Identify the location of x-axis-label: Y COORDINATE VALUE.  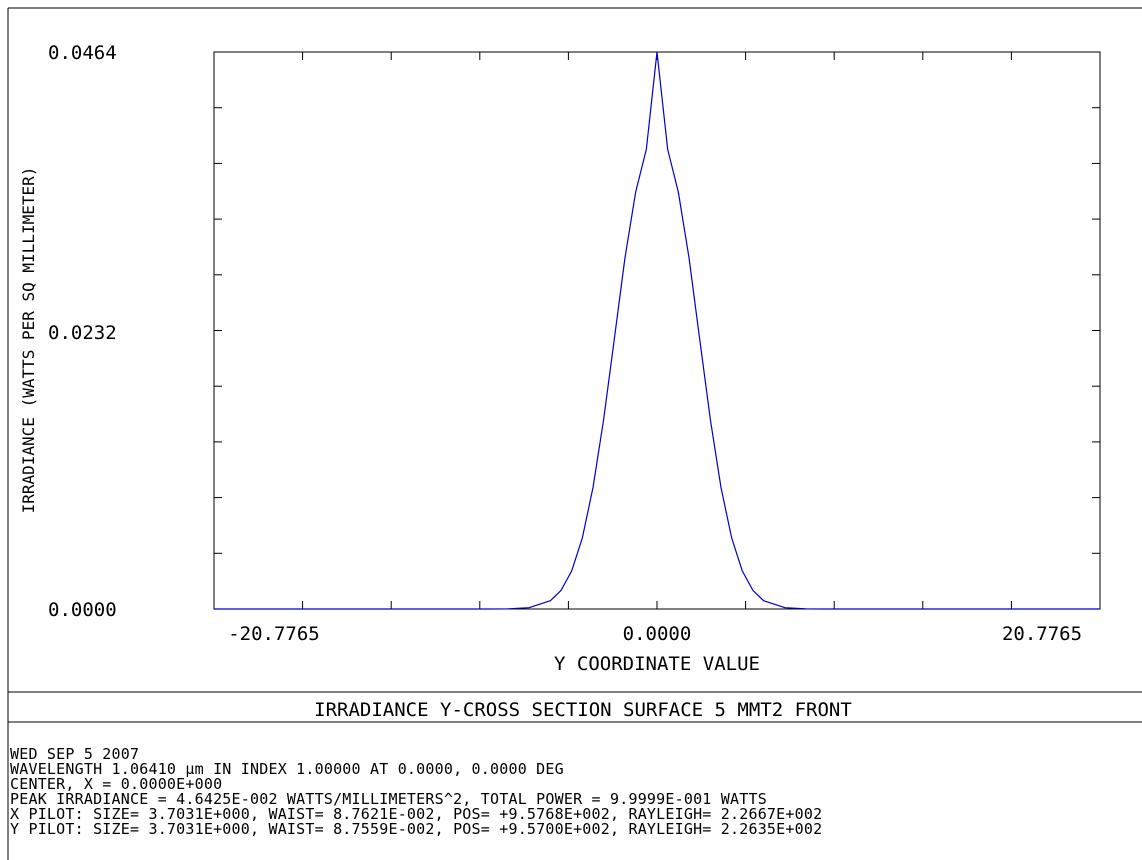
(657, 664).